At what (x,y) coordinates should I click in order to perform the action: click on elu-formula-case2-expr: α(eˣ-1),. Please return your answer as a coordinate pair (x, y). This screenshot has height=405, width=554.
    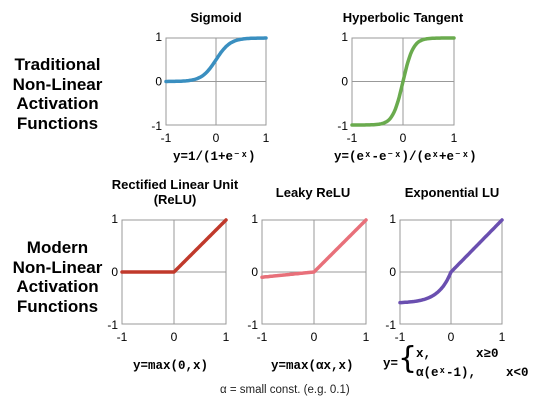
    Looking at the image, I should click on (446, 373).